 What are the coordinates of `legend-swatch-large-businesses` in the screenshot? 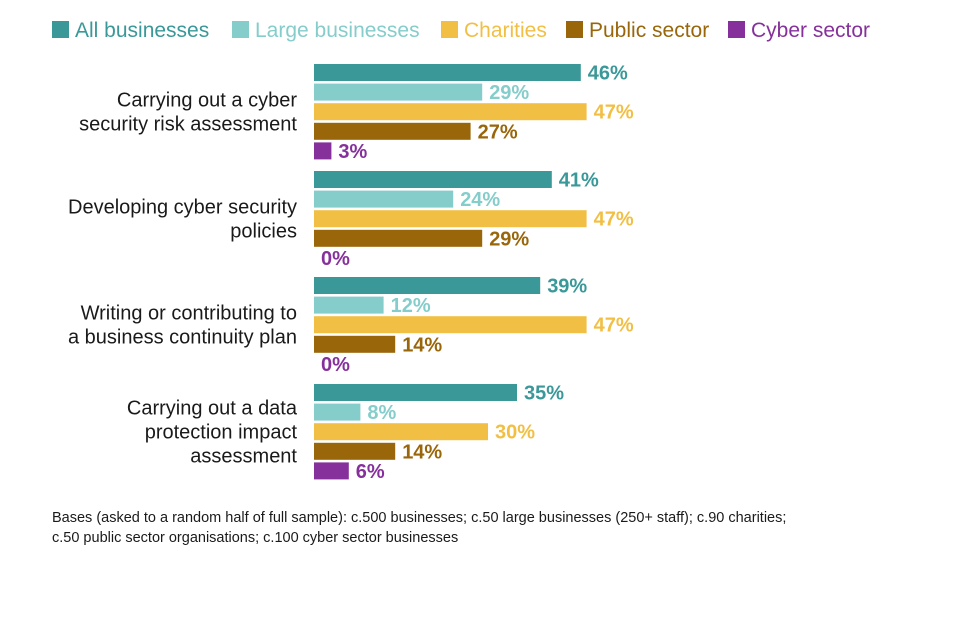 It's located at (240, 29).